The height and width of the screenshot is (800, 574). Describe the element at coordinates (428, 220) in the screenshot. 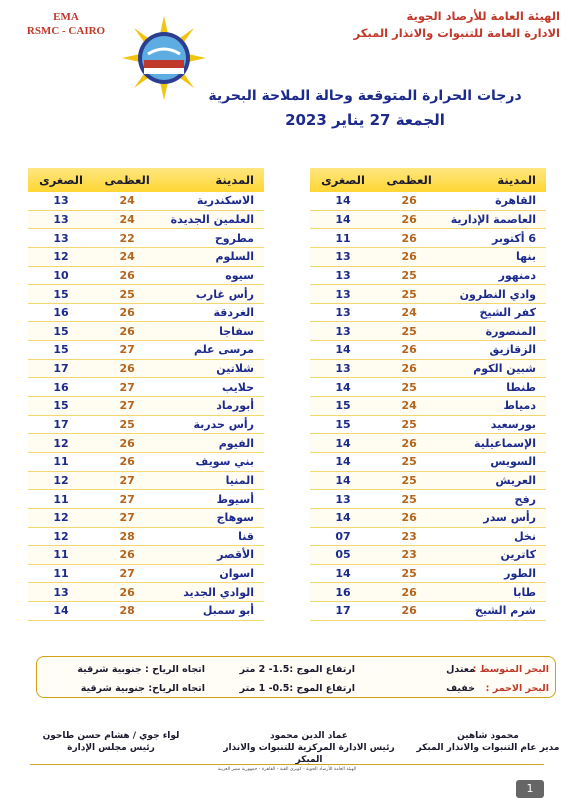

I see `table-row: العاصمة الإدارية 26 14` at that location.